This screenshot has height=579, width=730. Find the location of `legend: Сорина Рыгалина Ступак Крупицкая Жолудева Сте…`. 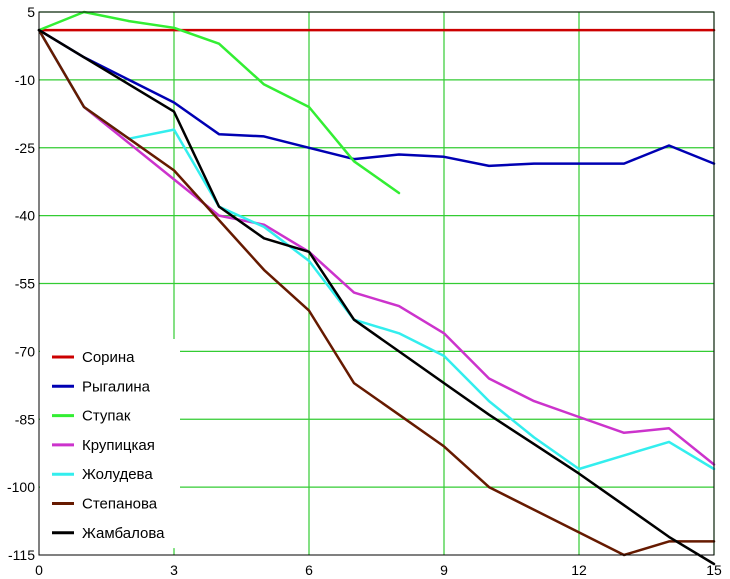

legend: Сорина Рыгалина Ступак Крупицкая Жолудева Сте… is located at coordinates (110, 444).